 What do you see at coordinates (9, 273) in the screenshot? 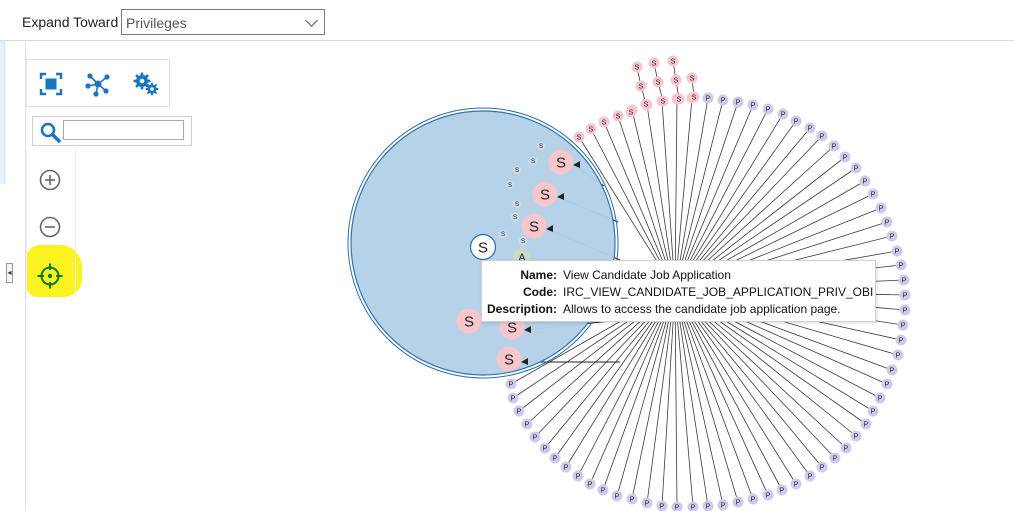
I see `panel-collapse-handle: ◂` at bounding box center [9, 273].